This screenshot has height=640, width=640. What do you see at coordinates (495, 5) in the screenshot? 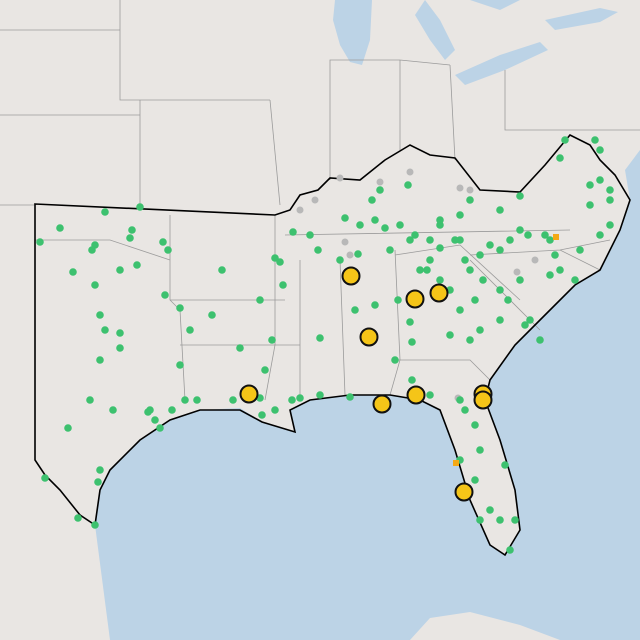
I see `lake-top` at bounding box center [495, 5].